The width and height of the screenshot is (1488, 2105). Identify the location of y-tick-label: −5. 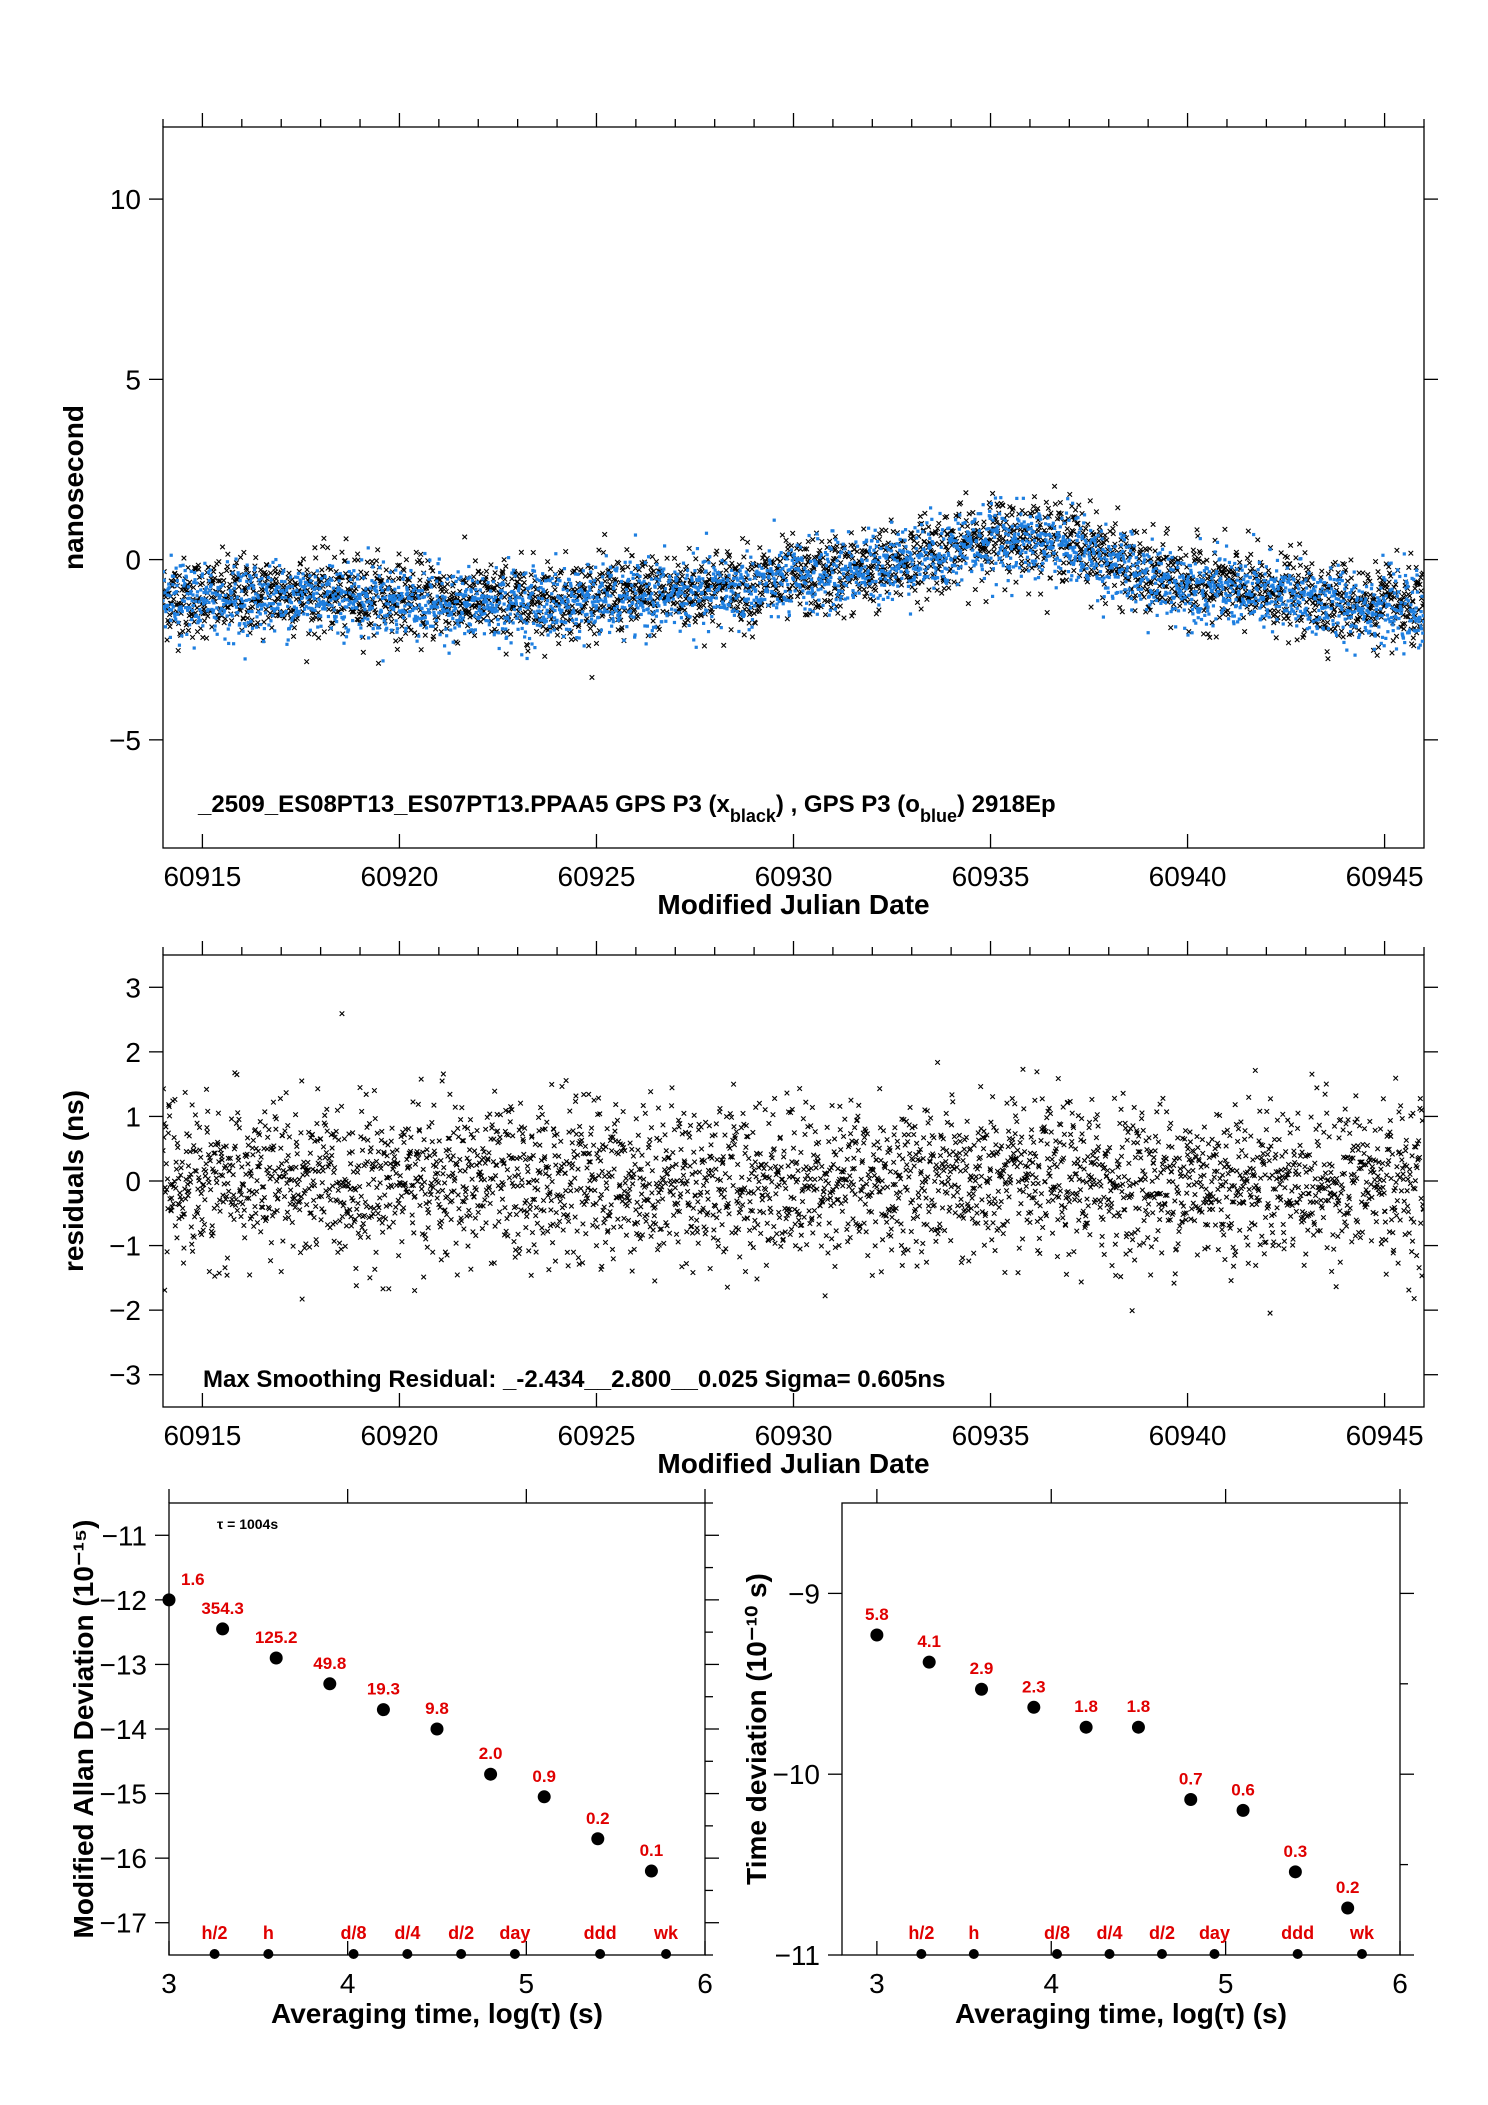
(125, 740).